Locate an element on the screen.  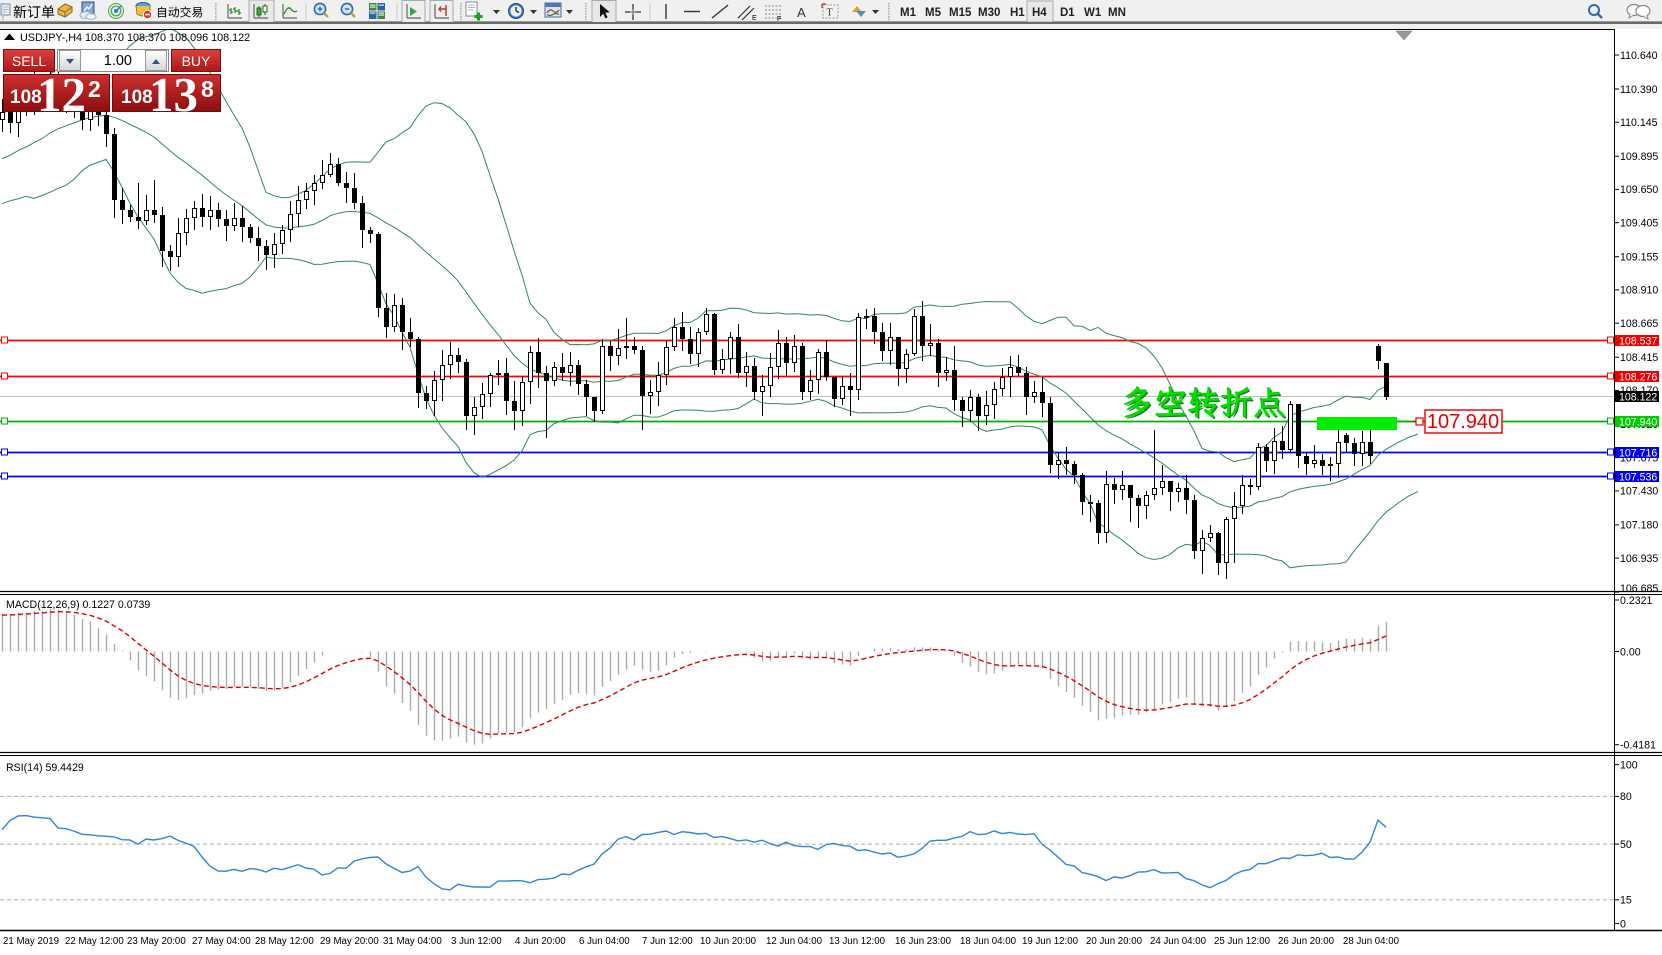
svg-text: 109.895 is located at coordinates (1639, 157).